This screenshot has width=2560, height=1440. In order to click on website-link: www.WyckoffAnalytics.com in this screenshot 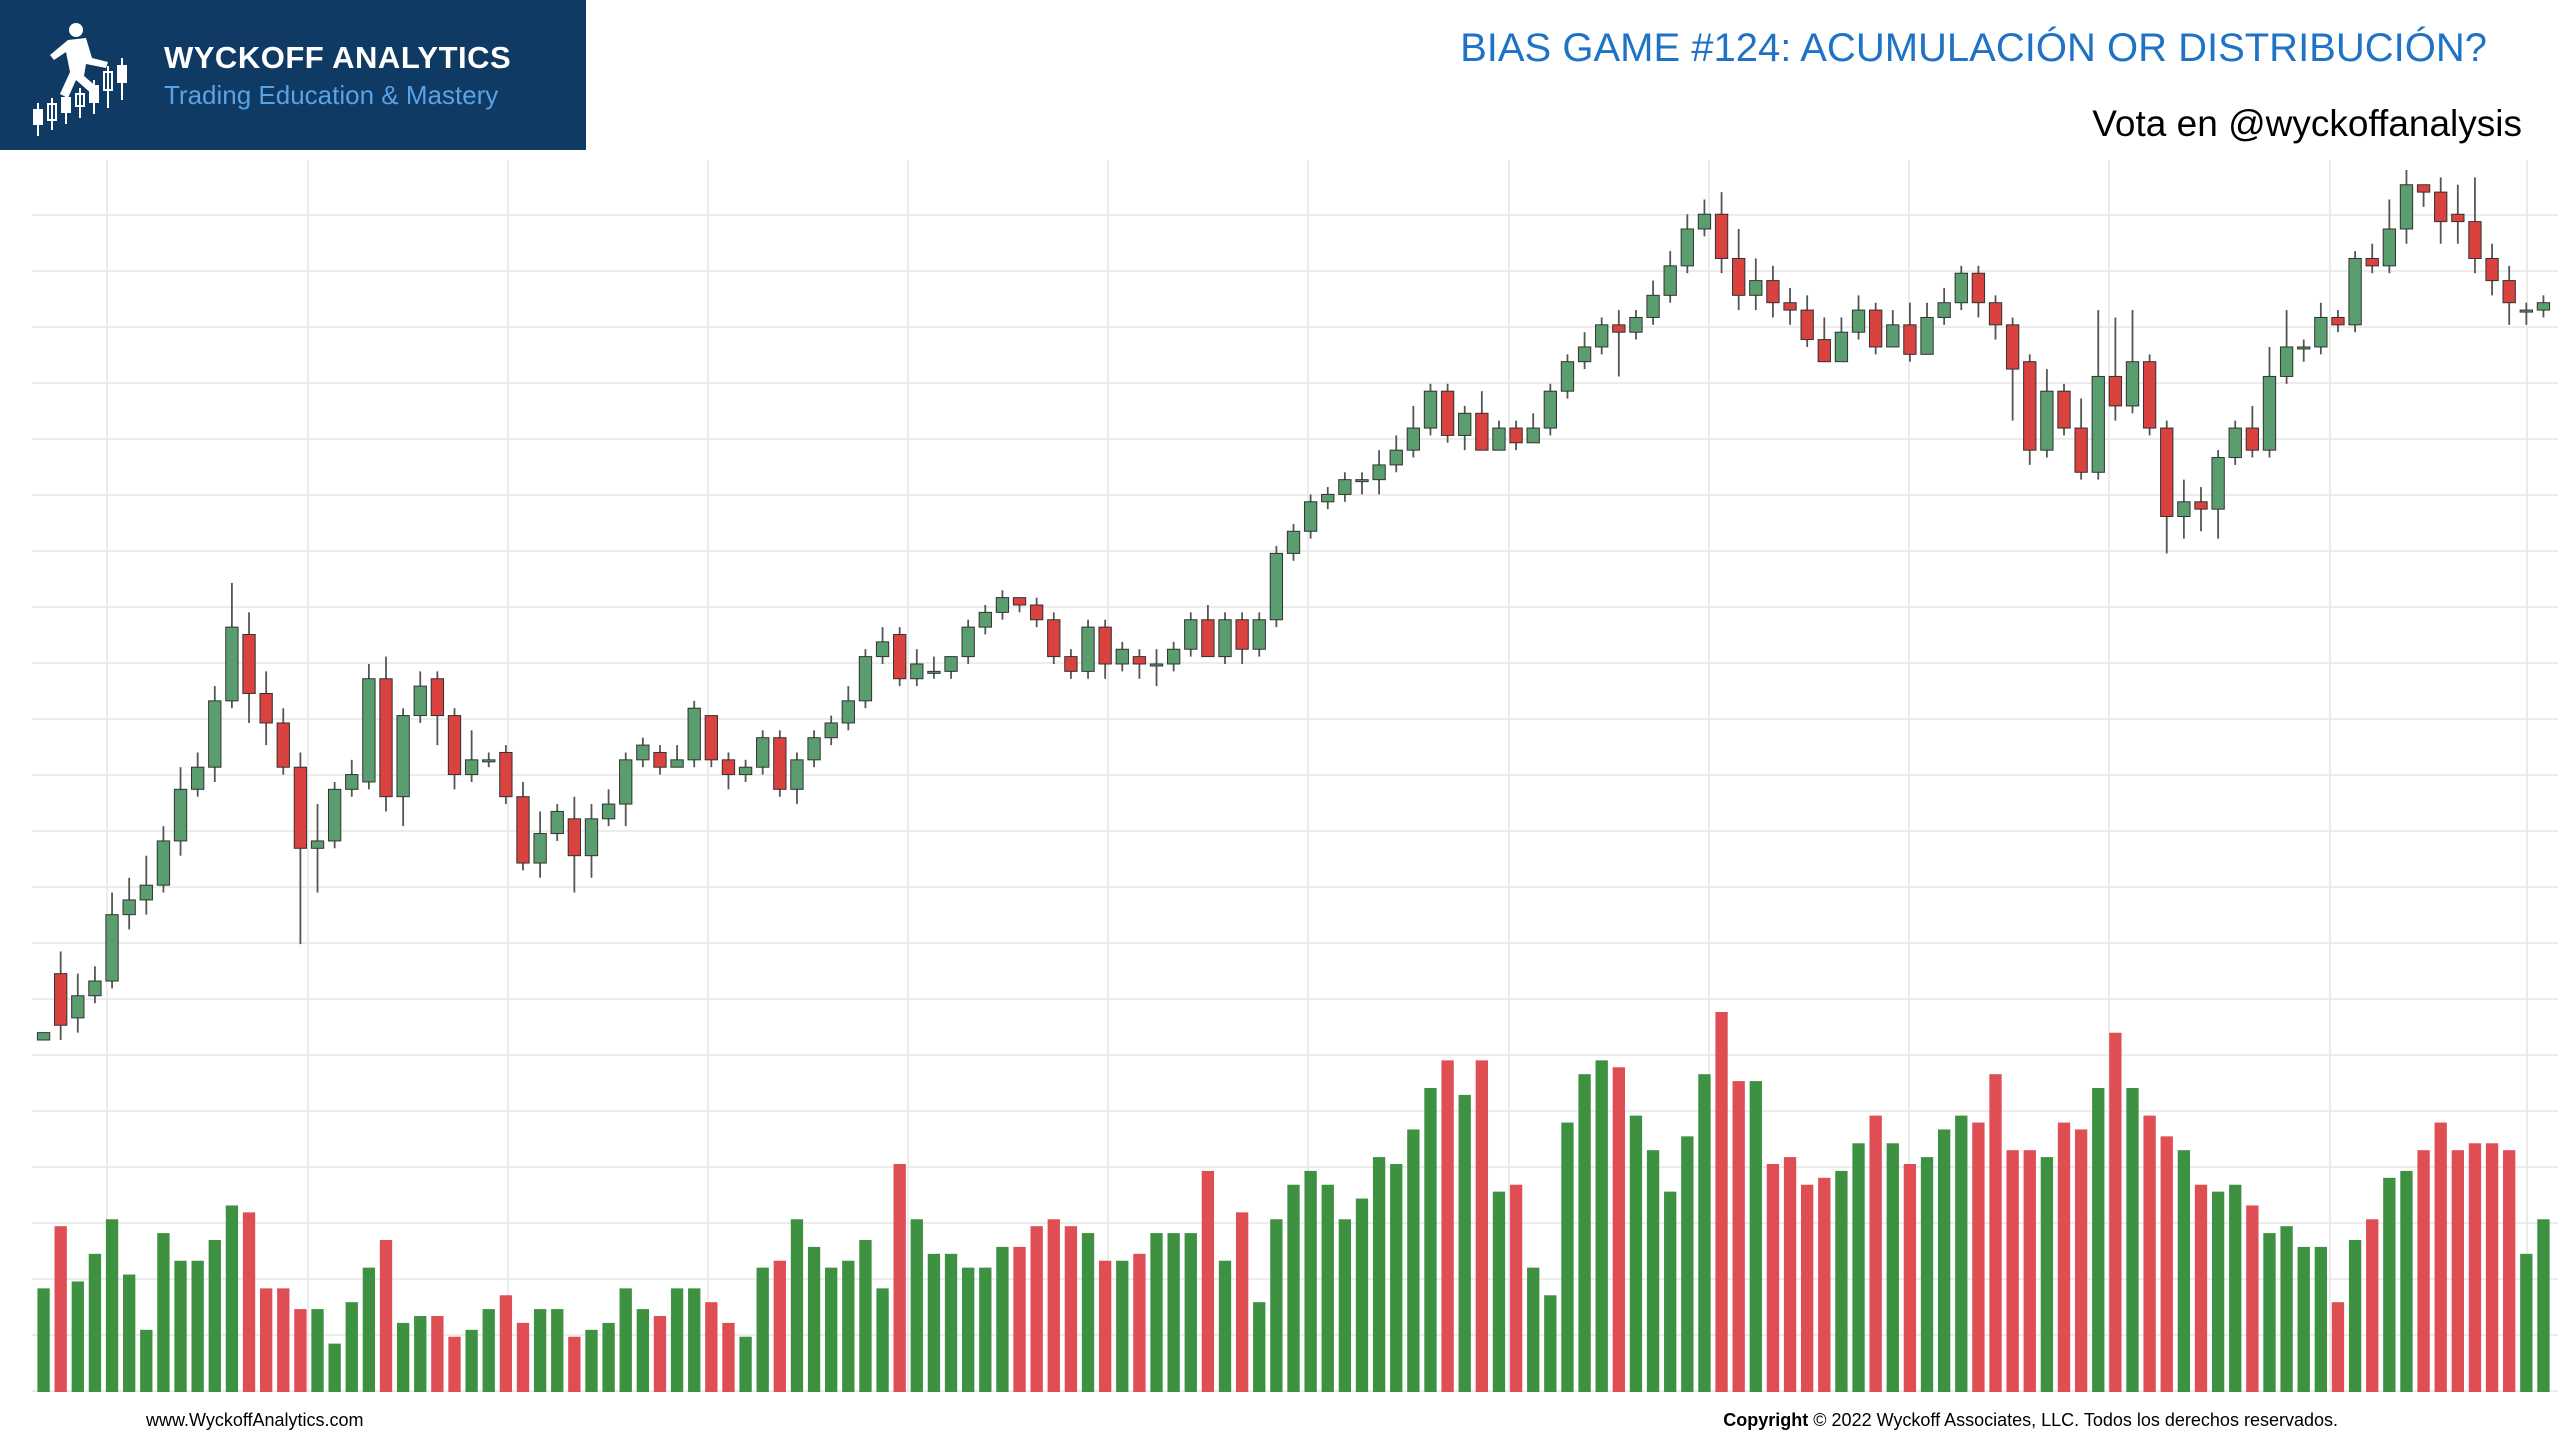, I will do `click(255, 1420)`.